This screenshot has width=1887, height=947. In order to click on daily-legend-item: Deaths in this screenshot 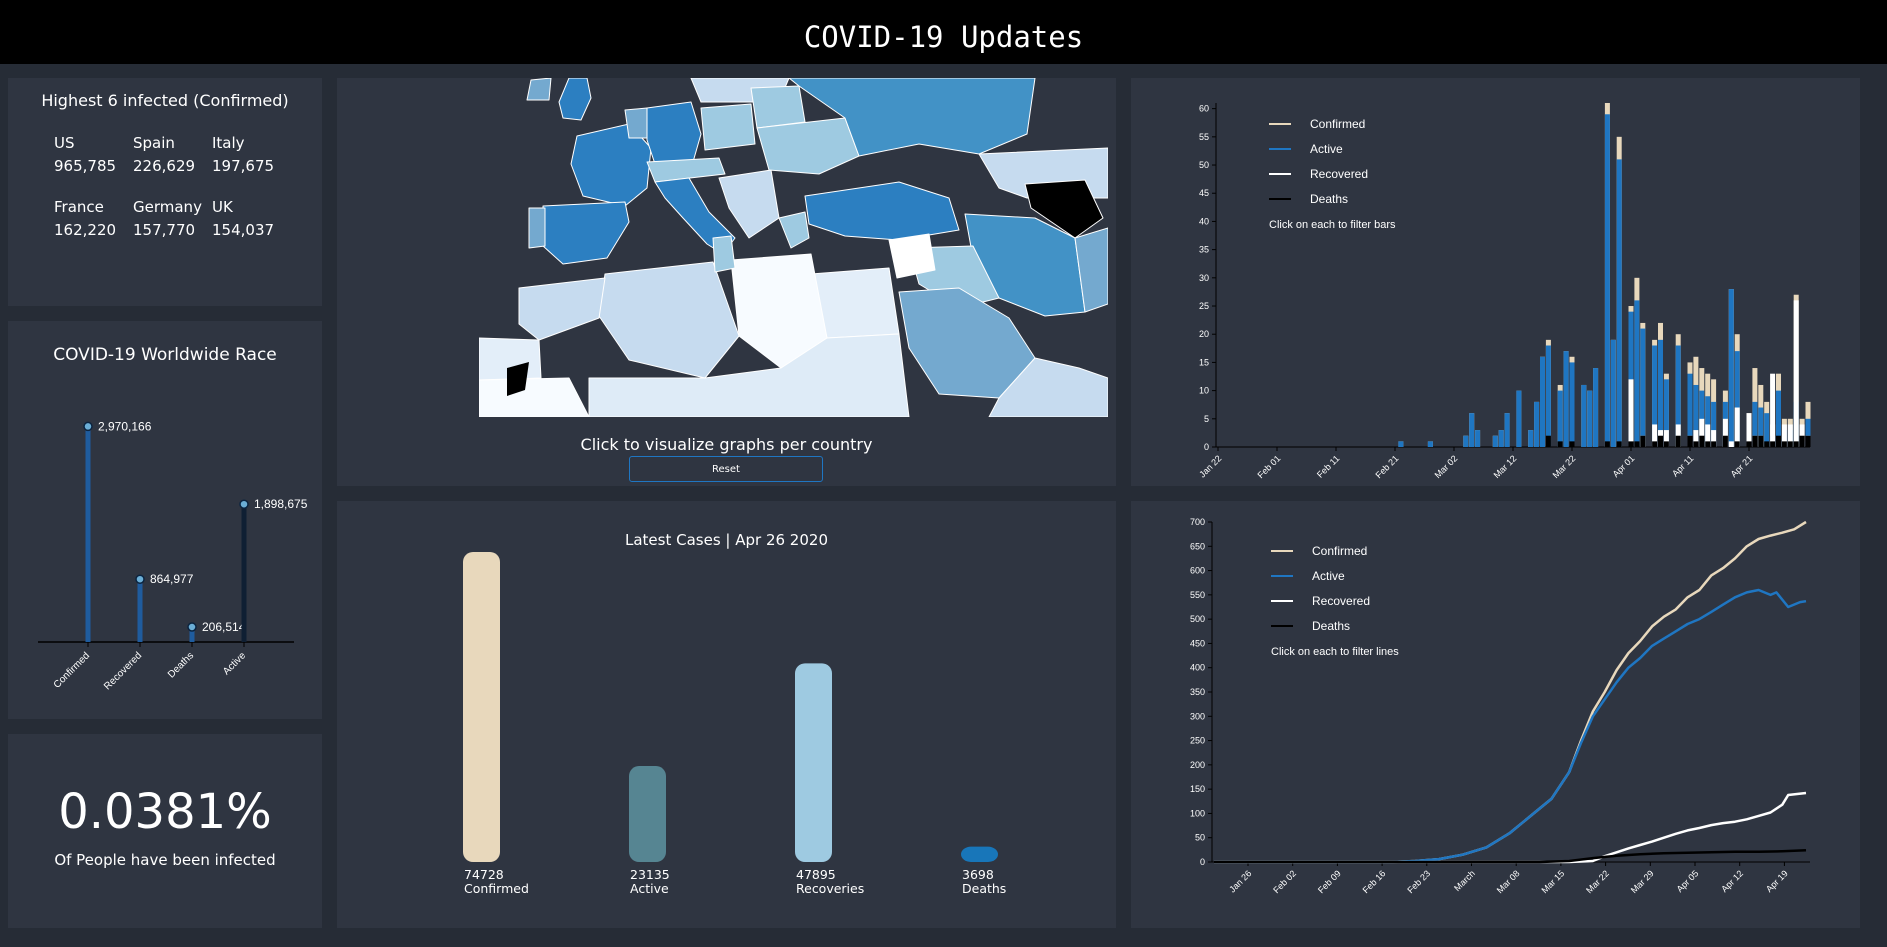, I will do `click(1329, 199)`.